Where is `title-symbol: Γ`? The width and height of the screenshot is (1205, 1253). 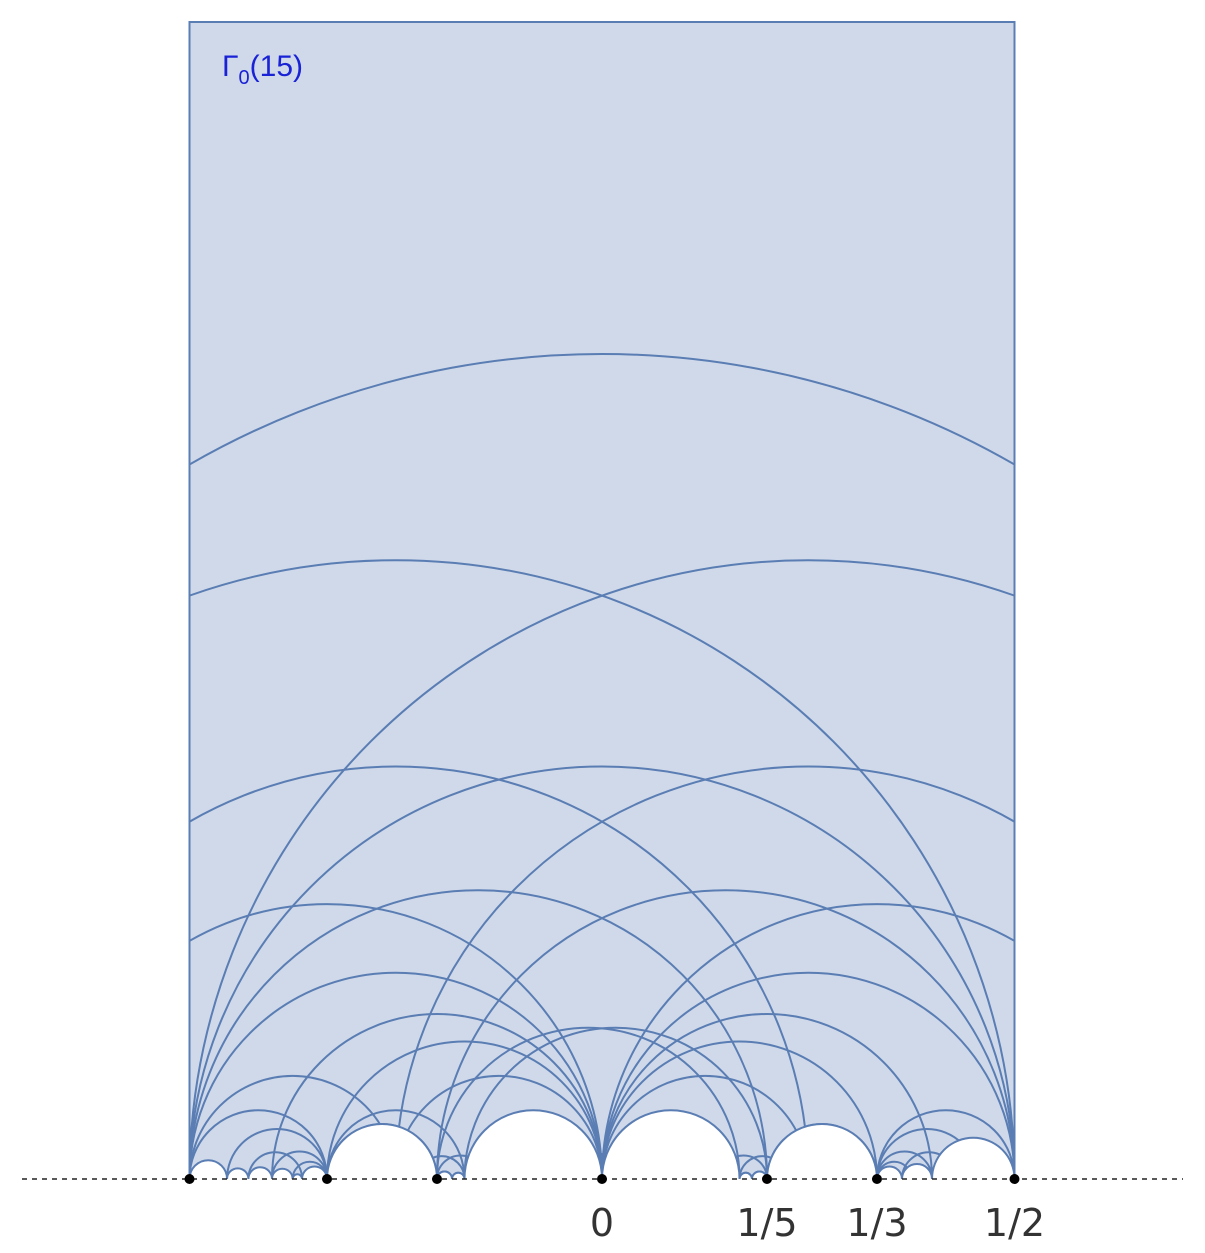
title-symbol: Γ is located at coordinates (230, 66).